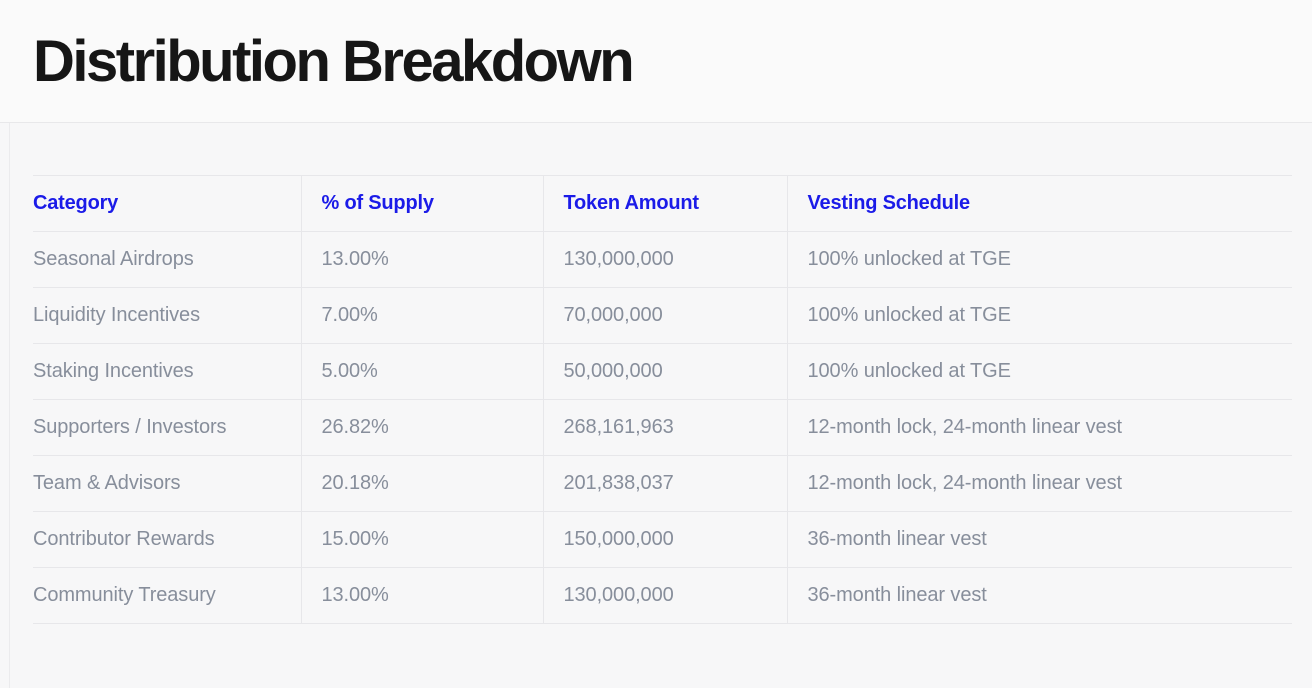 The width and height of the screenshot is (1312, 688). What do you see at coordinates (421, 539) in the screenshot?
I see `cell-percent-of-supply: 15.00%` at bounding box center [421, 539].